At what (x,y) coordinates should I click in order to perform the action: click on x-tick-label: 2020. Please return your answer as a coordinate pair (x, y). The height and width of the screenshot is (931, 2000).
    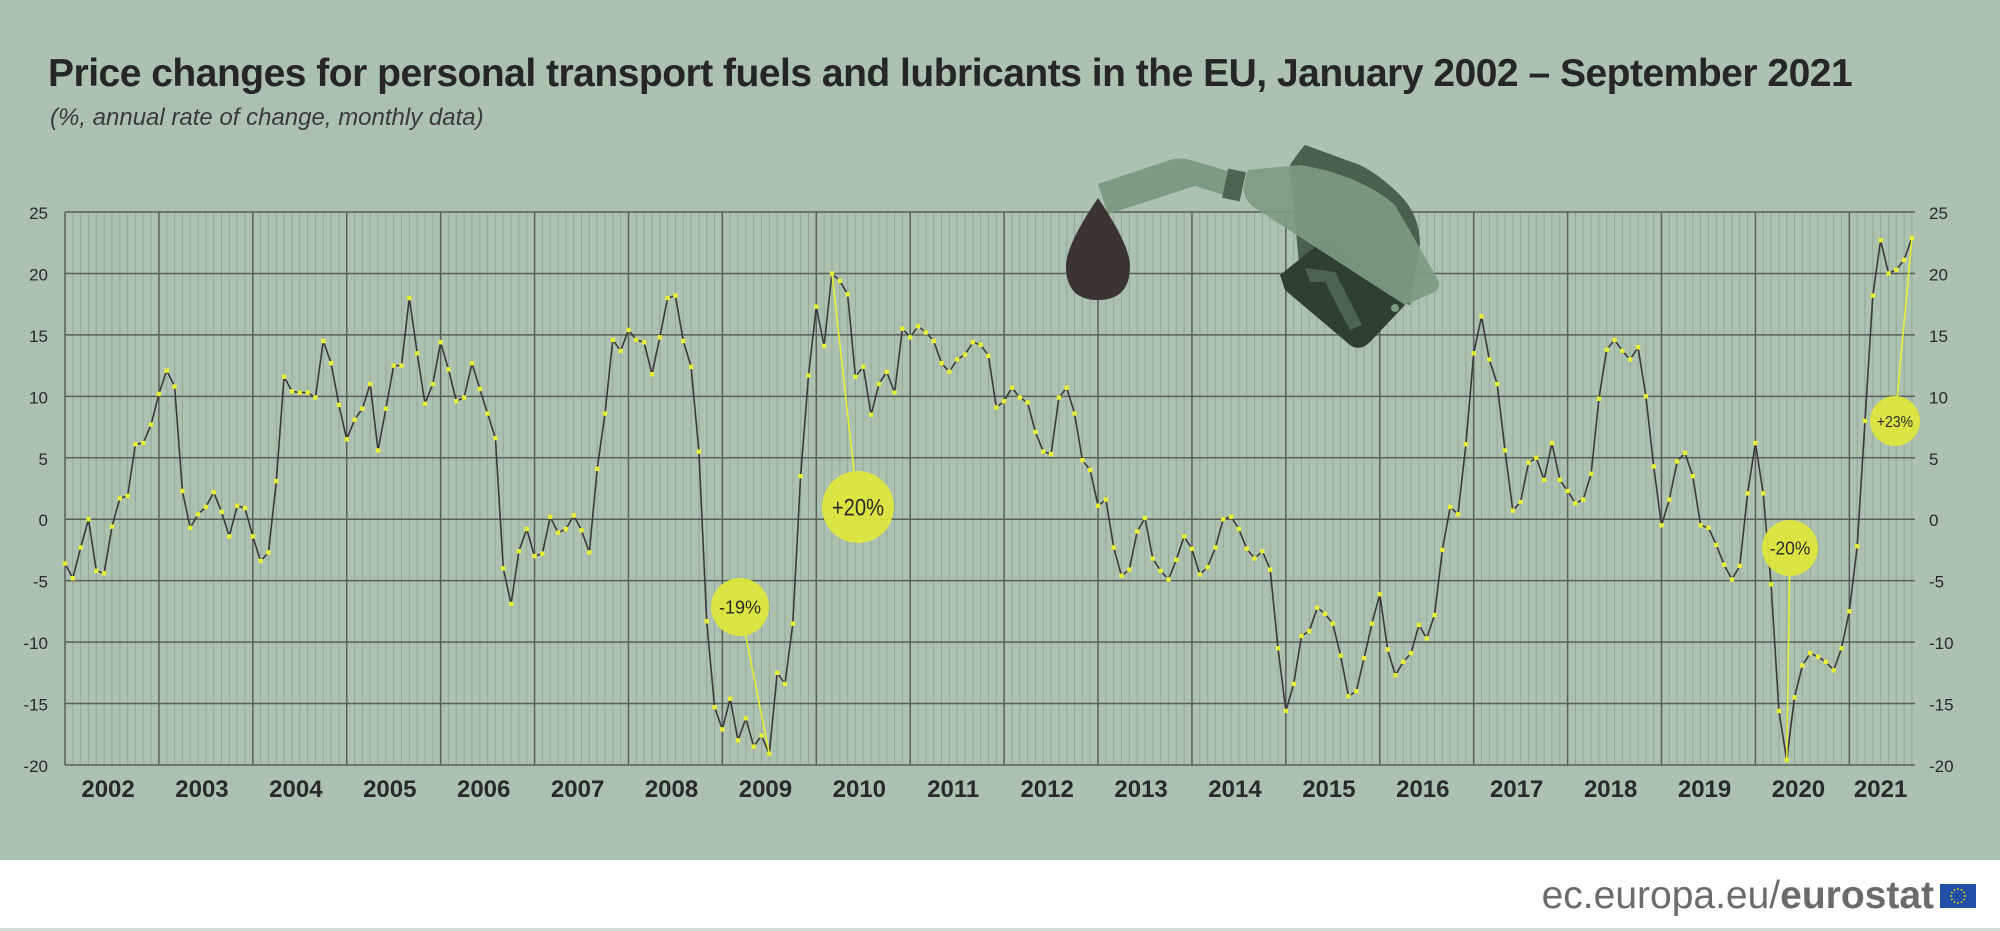
    Looking at the image, I should click on (1798, 789).